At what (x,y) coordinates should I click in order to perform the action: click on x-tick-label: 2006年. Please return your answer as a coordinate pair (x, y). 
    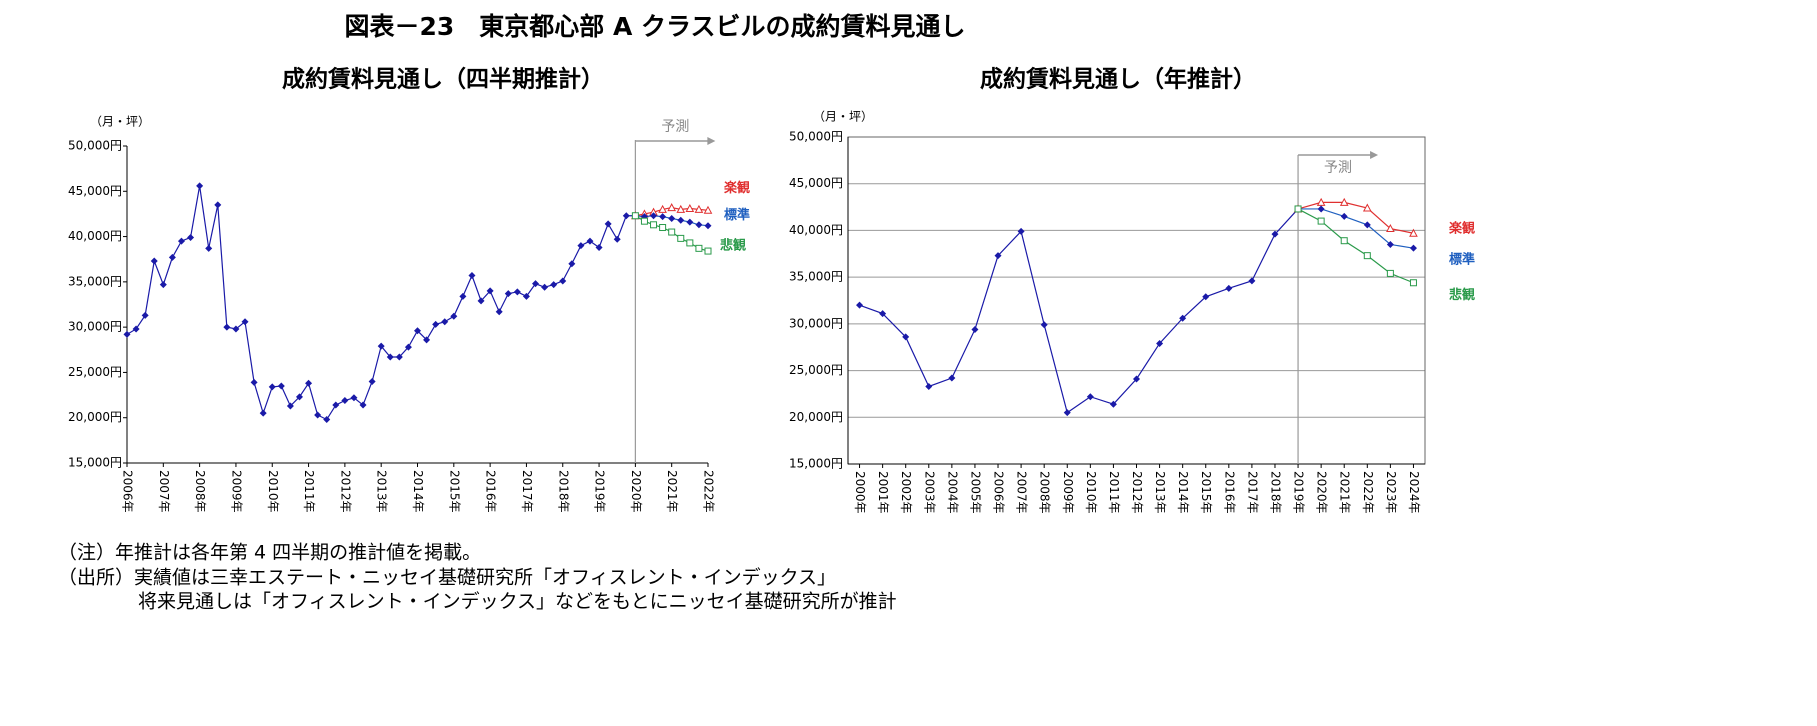
    Looking at the image, I should click on (128, 491).